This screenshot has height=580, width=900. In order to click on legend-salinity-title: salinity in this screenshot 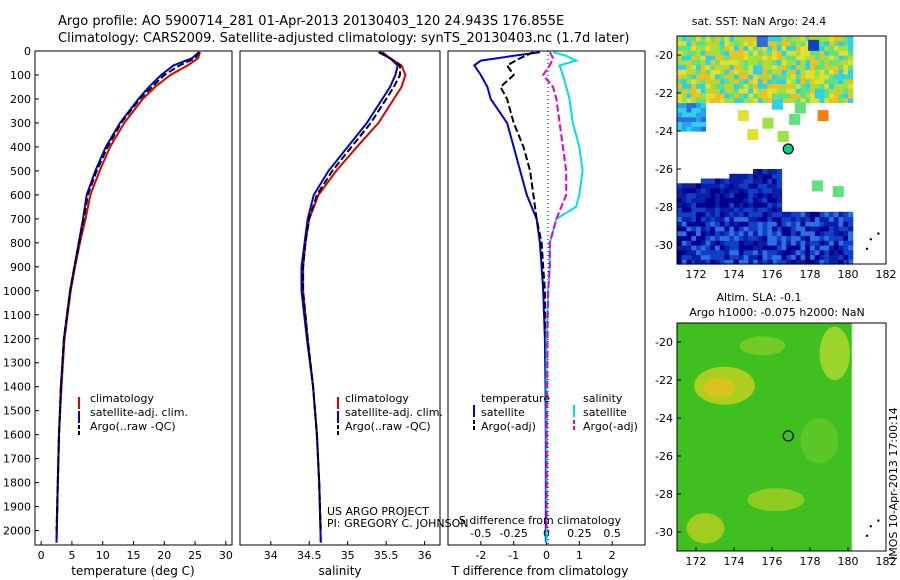, I will do `click(603, 398)`.